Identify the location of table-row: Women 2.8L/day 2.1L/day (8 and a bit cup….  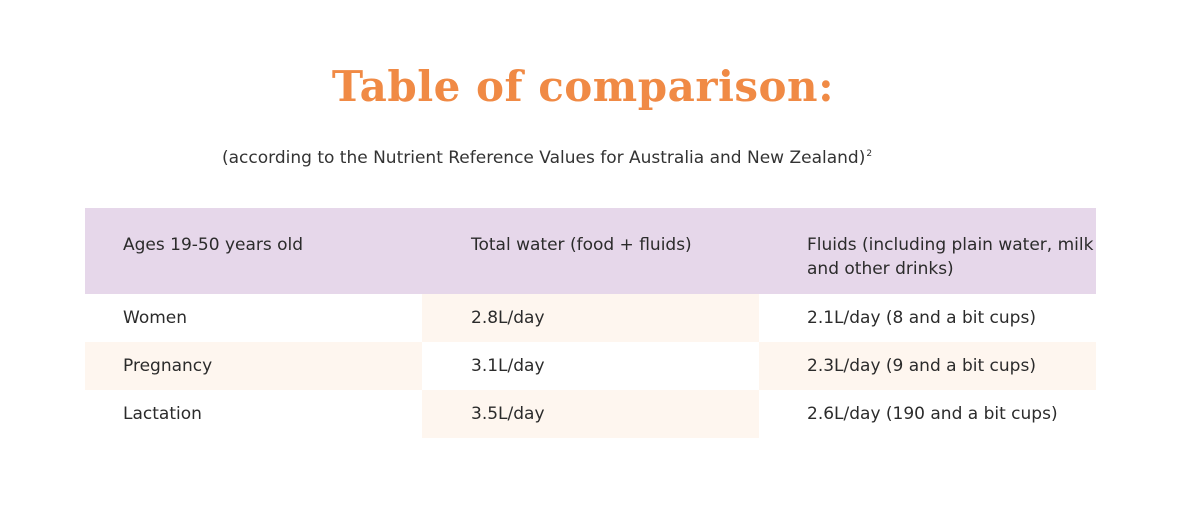
(590, 318).